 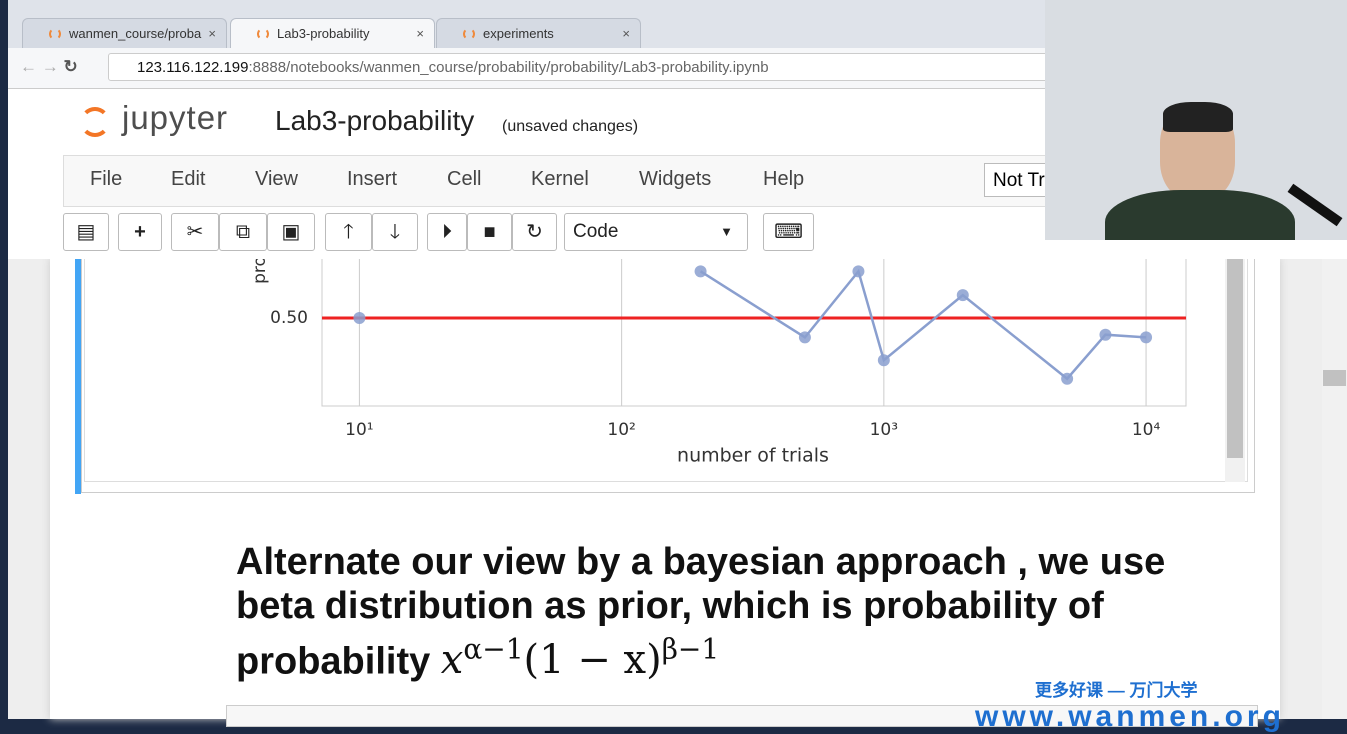 I want to click on tab: wanmen_course/proba ×, so click(x=124, y=33).